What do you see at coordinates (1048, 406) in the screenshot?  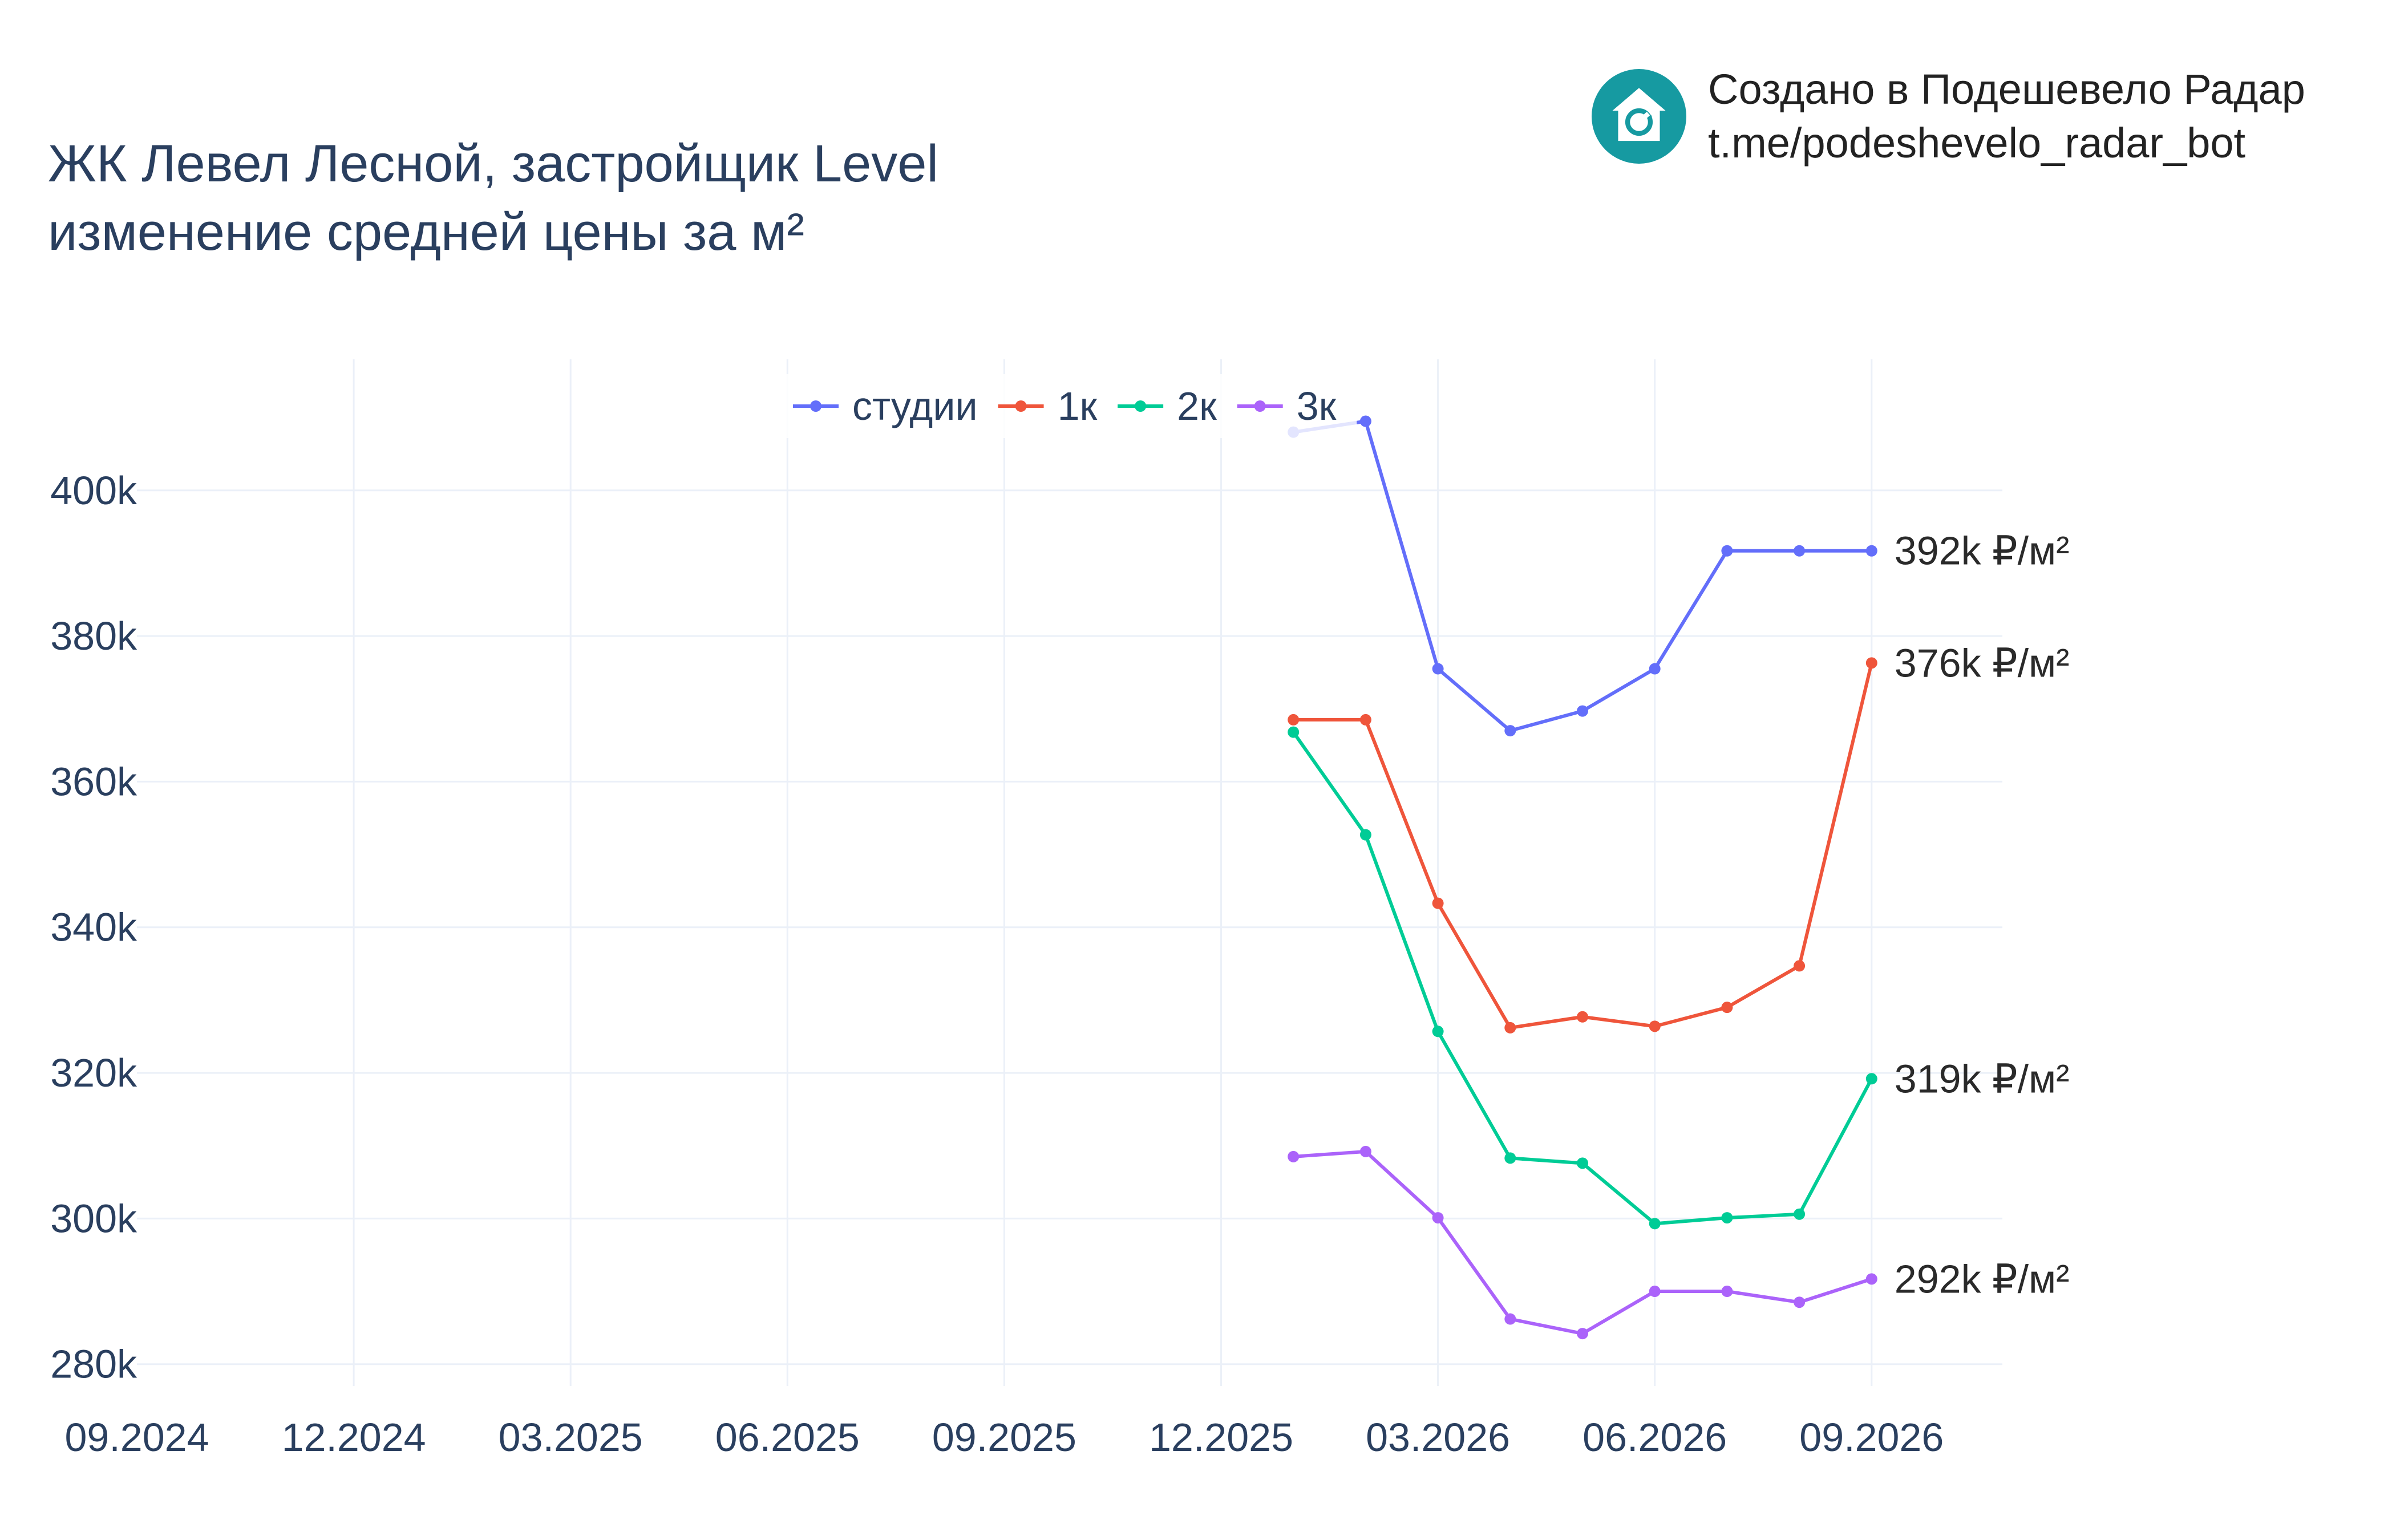 I see `legend-item-1: 1к` at bounding box center [1048, 406].